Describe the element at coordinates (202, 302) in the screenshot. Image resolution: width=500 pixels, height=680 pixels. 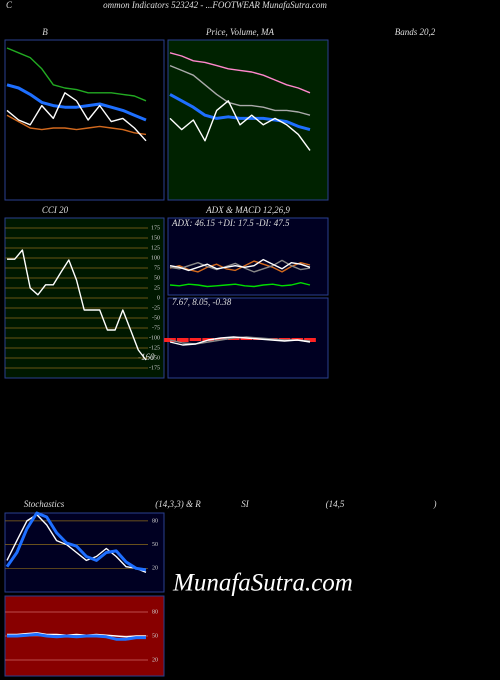
I see `panel-title: 7.67, 8.05, -0.38` at that location.